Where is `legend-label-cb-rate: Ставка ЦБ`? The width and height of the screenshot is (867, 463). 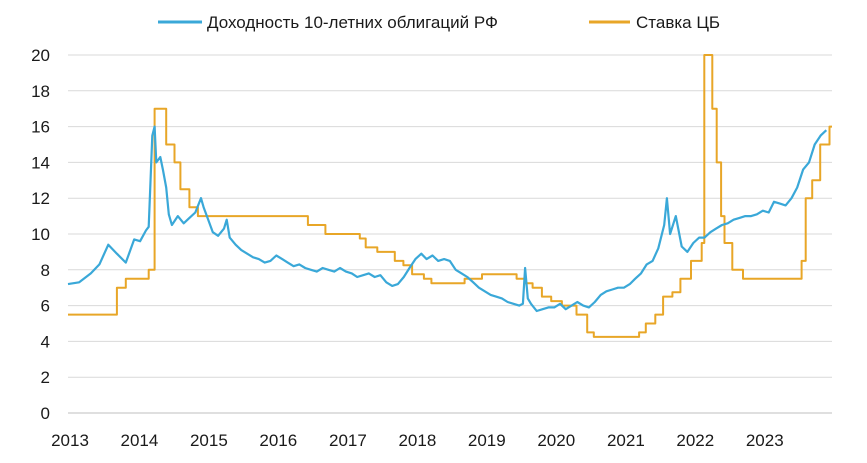
legend-label-cb-rate: Ставка ЦБ is located at coordinates (678, 22).